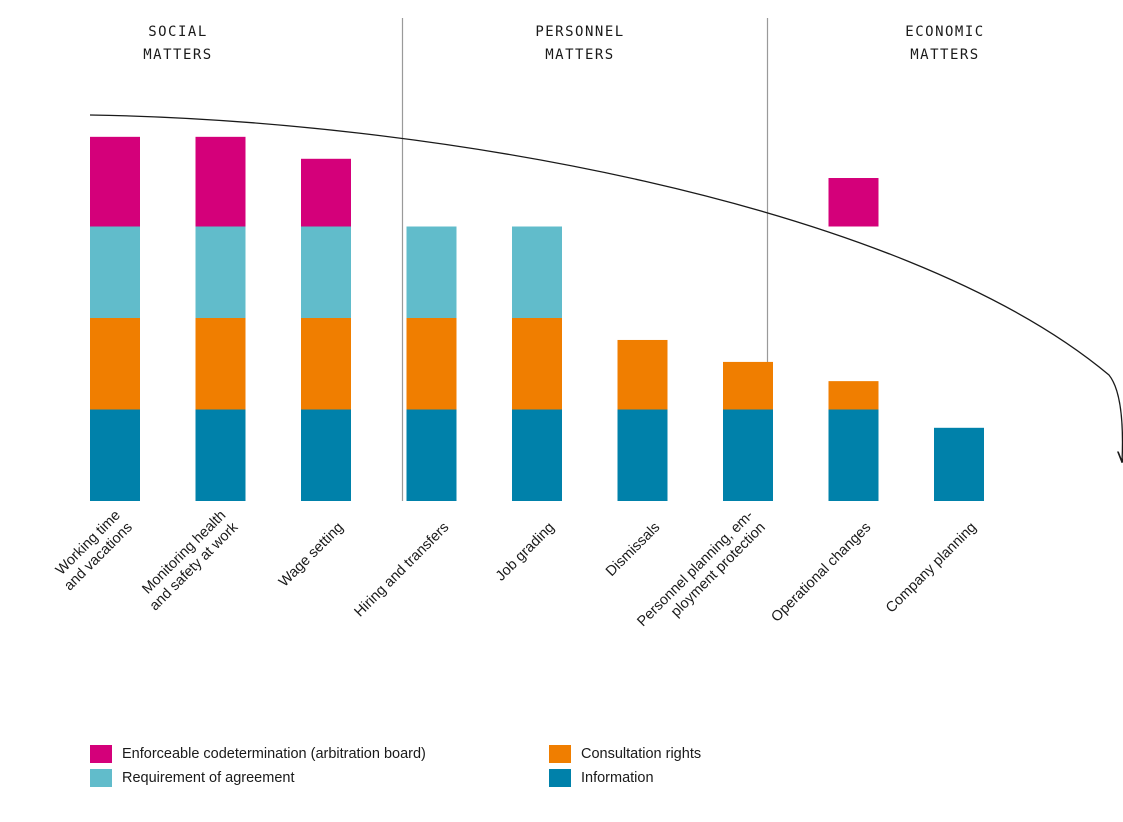 The width and height of the screenshot is (1123, 822). What do you see at coordinates (92, 550) in the screenshot?
I see `category-label: Working timeand vacations` at bounding box center [92, 550].